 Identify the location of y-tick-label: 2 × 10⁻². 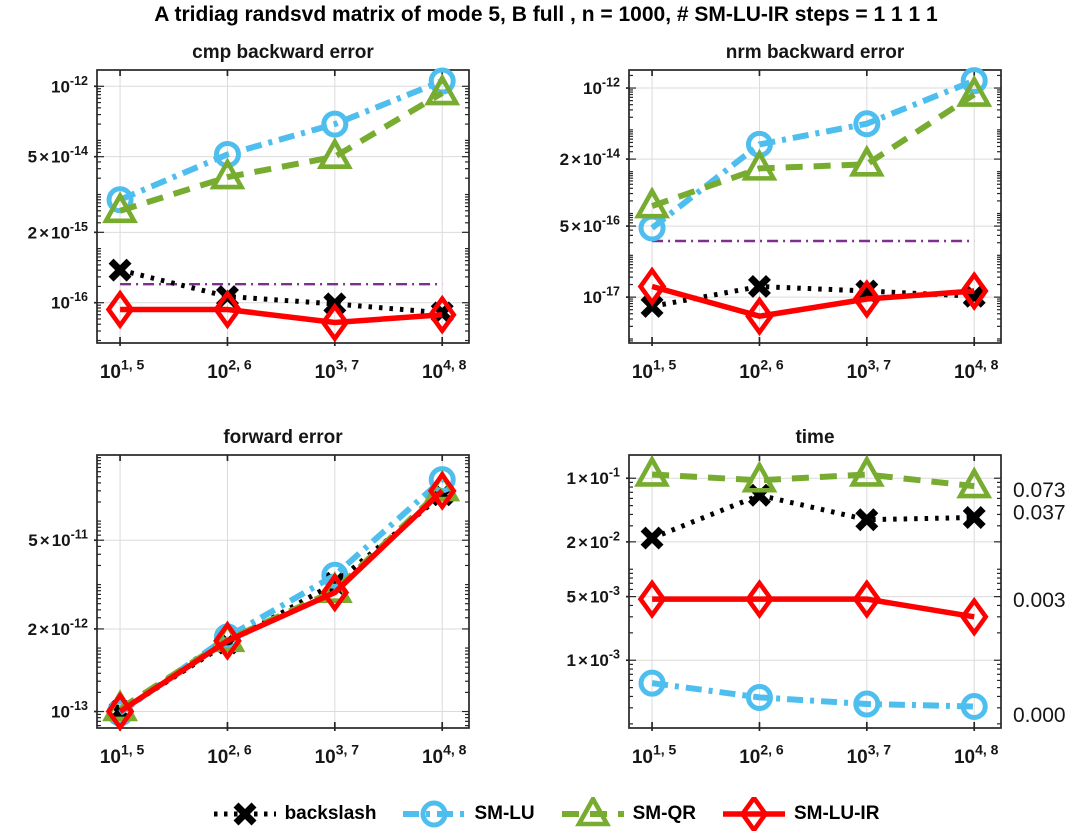
(593, 540).